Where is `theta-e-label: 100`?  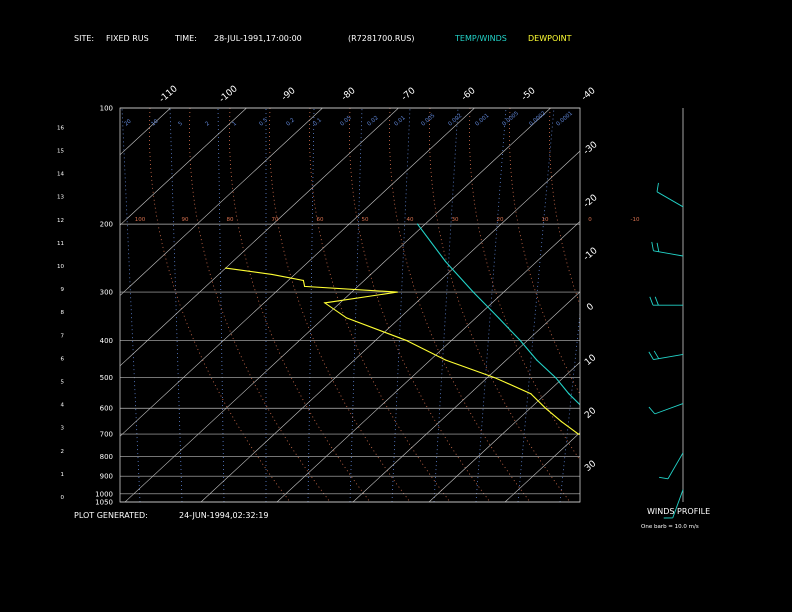
theta-e-label: 100 is located at coordinates (140, 220).